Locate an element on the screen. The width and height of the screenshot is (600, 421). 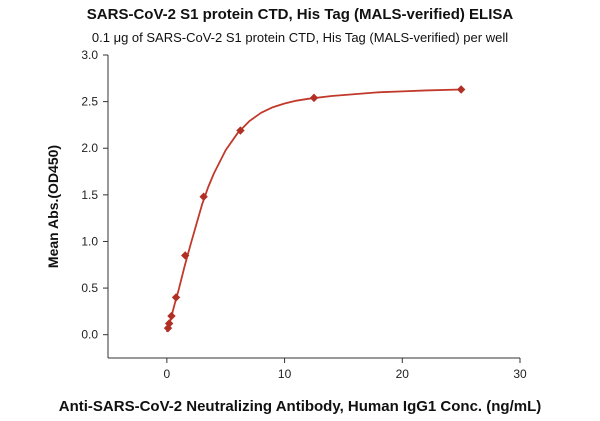
x-tick-label: 10 is located at coordinates (285, 374).